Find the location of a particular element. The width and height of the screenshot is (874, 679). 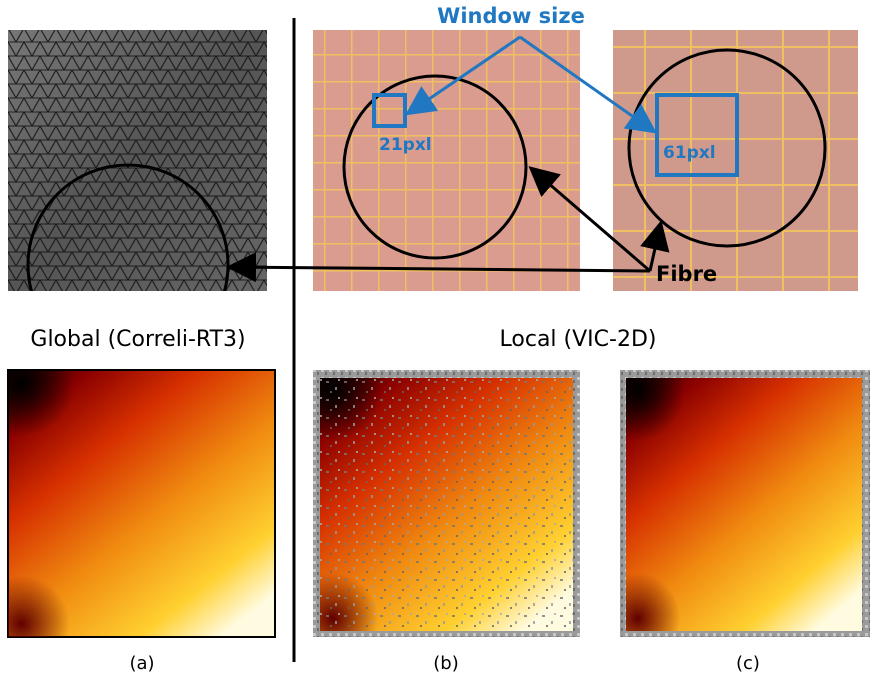

heatmap-b is located at coordinates (446, 503).